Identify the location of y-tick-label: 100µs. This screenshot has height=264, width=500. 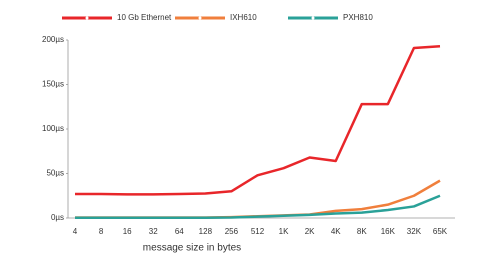
(53, 128).